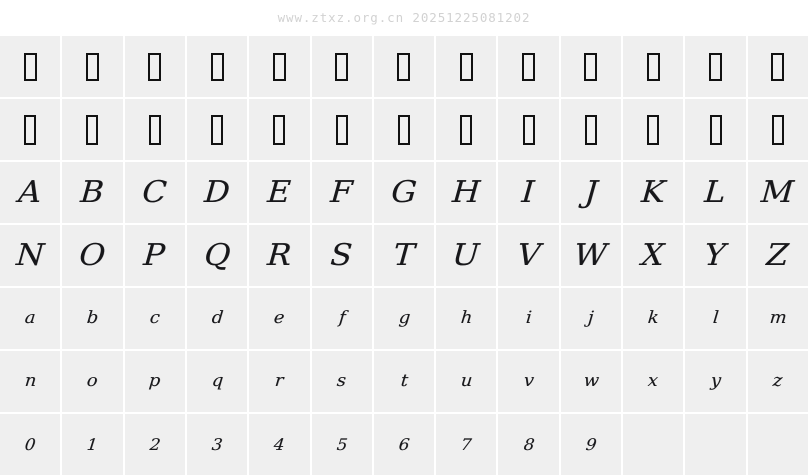 The image size is (808, 476). Describe the element at coordinates (217, 192) in the screenshot. I see `glyph-cell: D` at that location.